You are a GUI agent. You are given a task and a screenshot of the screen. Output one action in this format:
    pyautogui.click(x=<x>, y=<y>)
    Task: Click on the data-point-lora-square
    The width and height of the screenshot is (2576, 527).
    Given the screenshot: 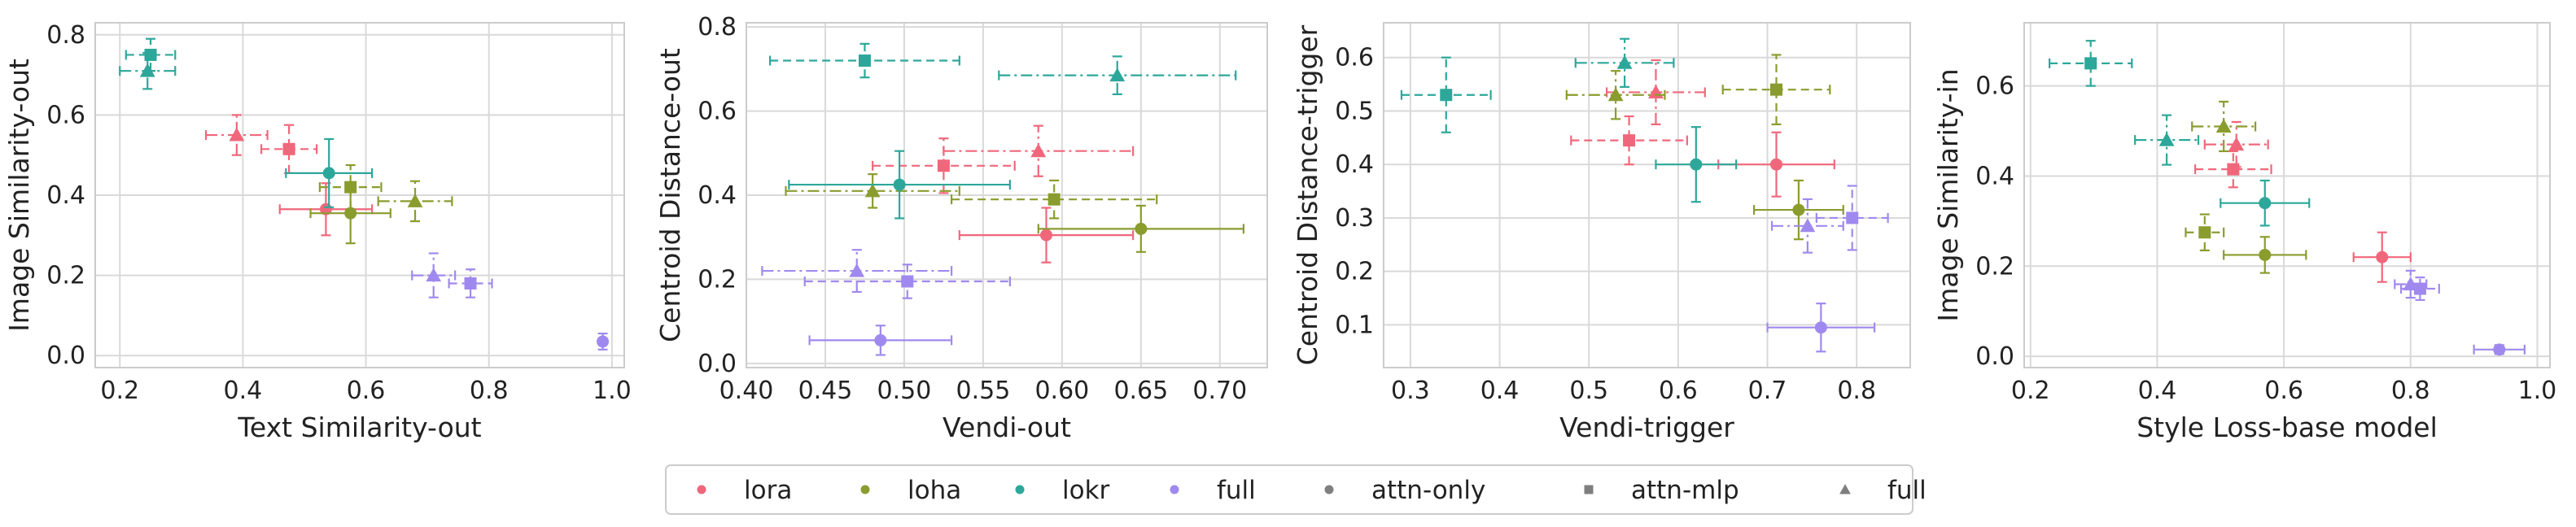 What is the action you would take?
    pyautogui.click(x=1629, y=140)
    